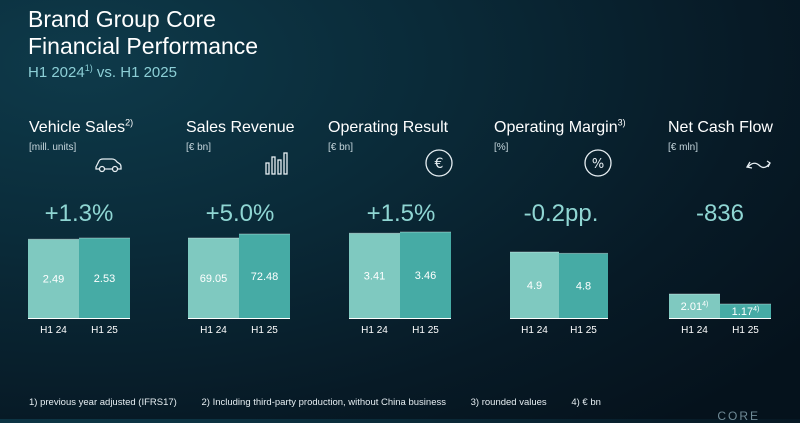 This screenshot has height=423, width=800. Describe the element at coordinates (501, 147) in the screenshot. I see `metric-unit: [%]` at that location.